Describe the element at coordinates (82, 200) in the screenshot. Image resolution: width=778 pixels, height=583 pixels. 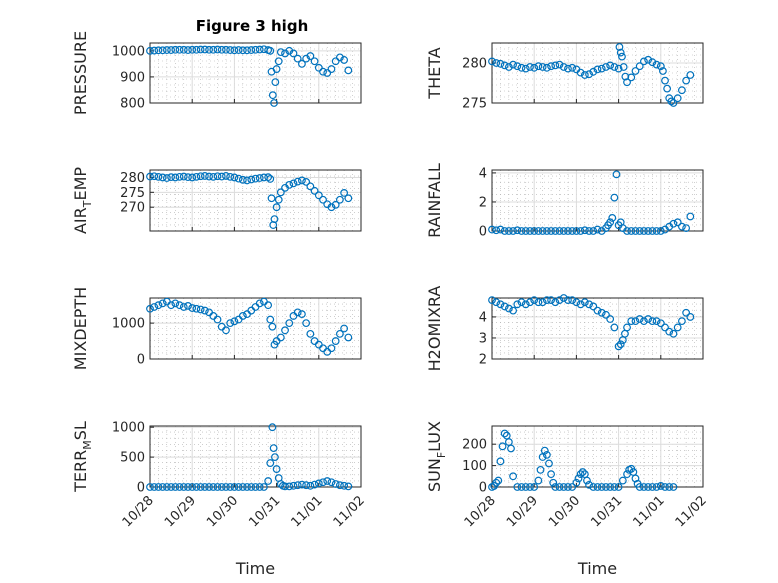
I see `y-axis-label: AIRTEMP` at that location.